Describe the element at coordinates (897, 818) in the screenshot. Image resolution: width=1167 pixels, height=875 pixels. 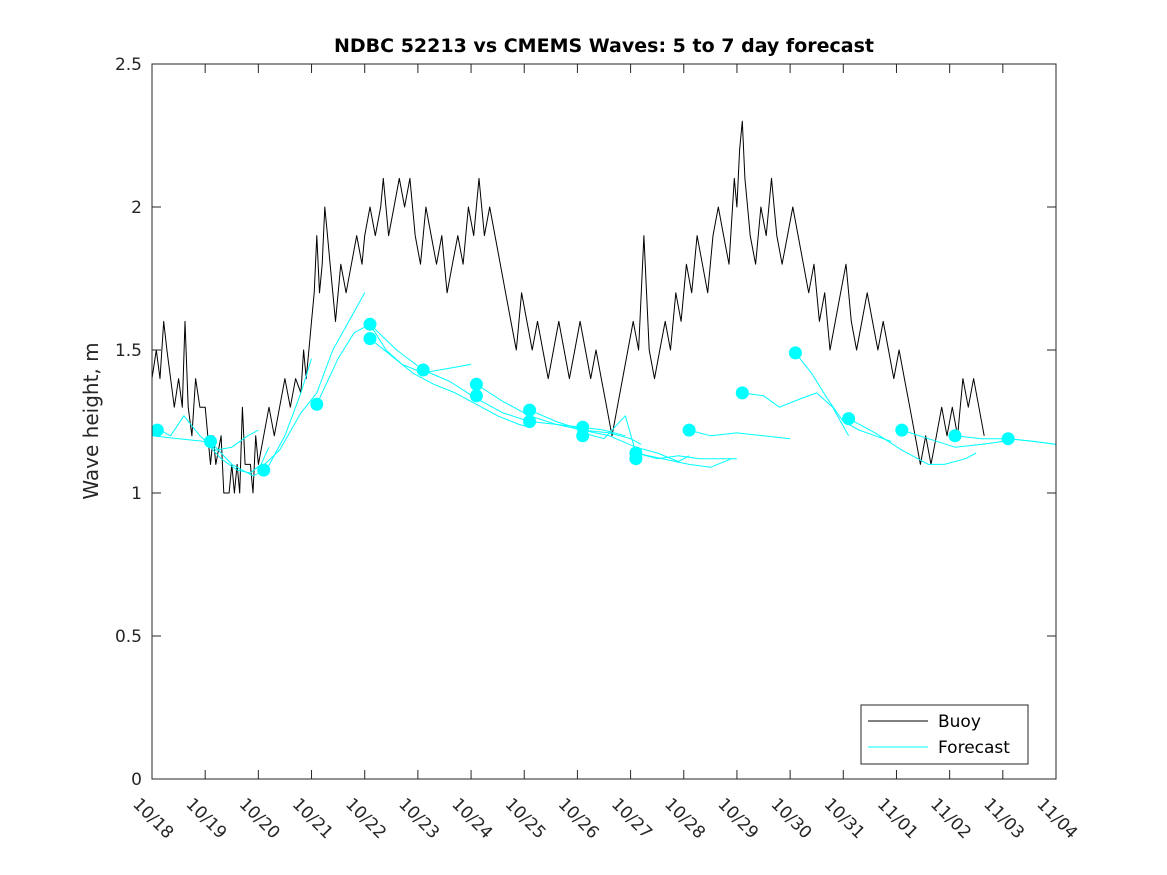
I see `x-tick-label: 11/01` at that location.